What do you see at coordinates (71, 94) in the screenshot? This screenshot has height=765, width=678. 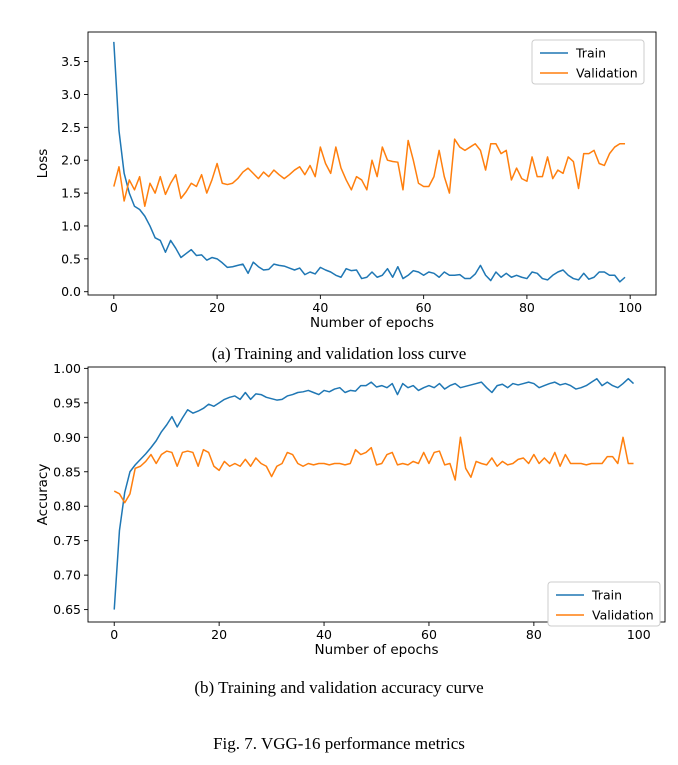 I see `y-tick-label: 3.0` at bounding box center [71, 94].